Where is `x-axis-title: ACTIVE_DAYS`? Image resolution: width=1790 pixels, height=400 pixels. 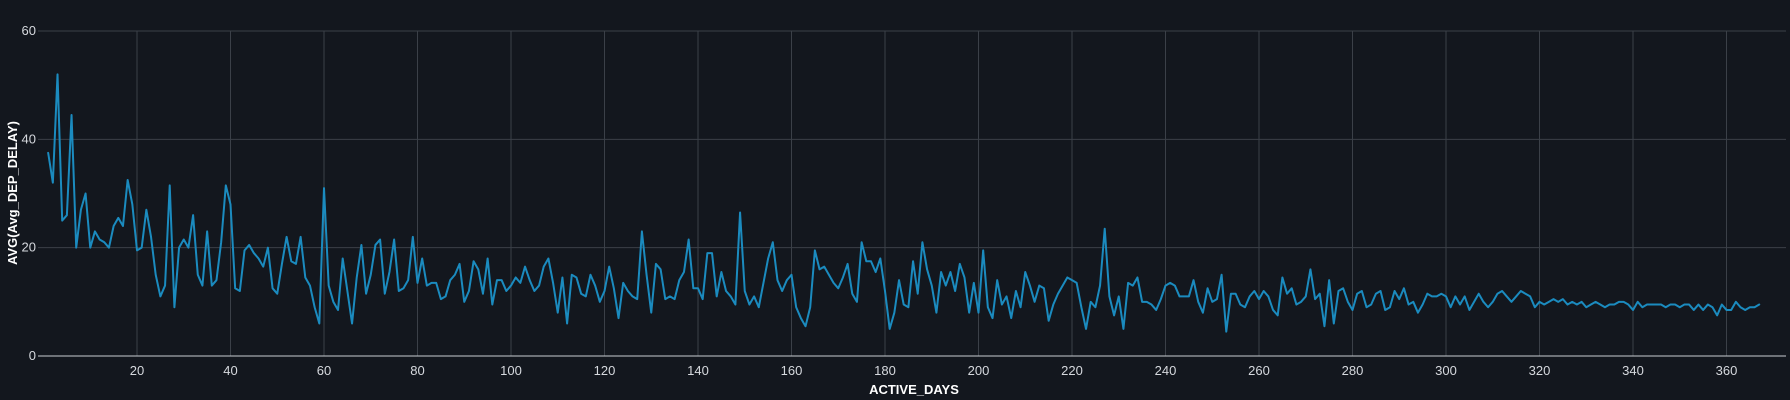
x-axis-title: ACTIVE_DAYS is located at coordinates (914, 389).